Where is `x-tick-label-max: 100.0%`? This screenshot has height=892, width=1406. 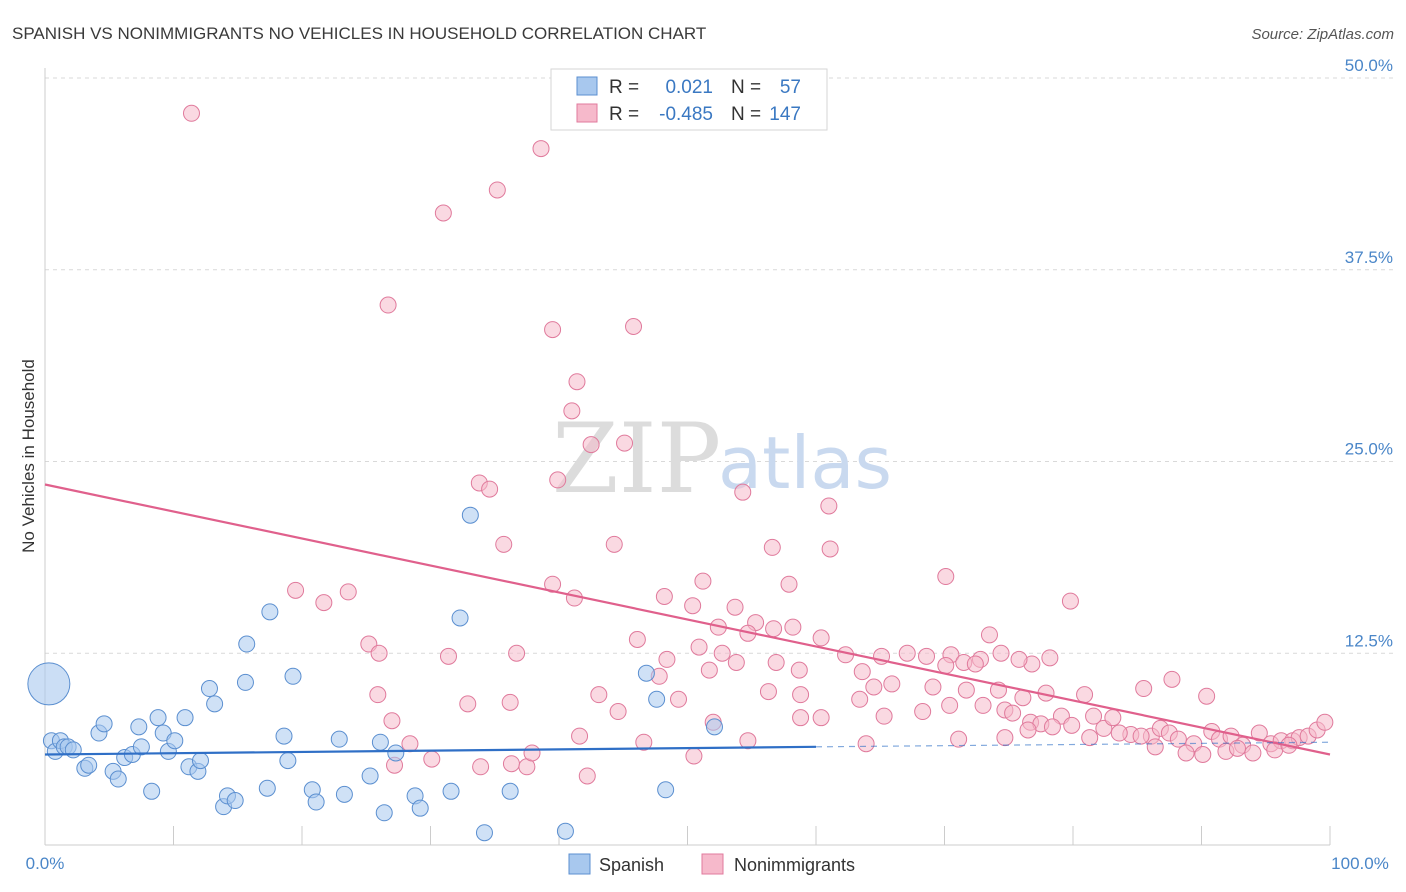
x-tick-label-max: 100.0% is located at coordinates (1360, 863).